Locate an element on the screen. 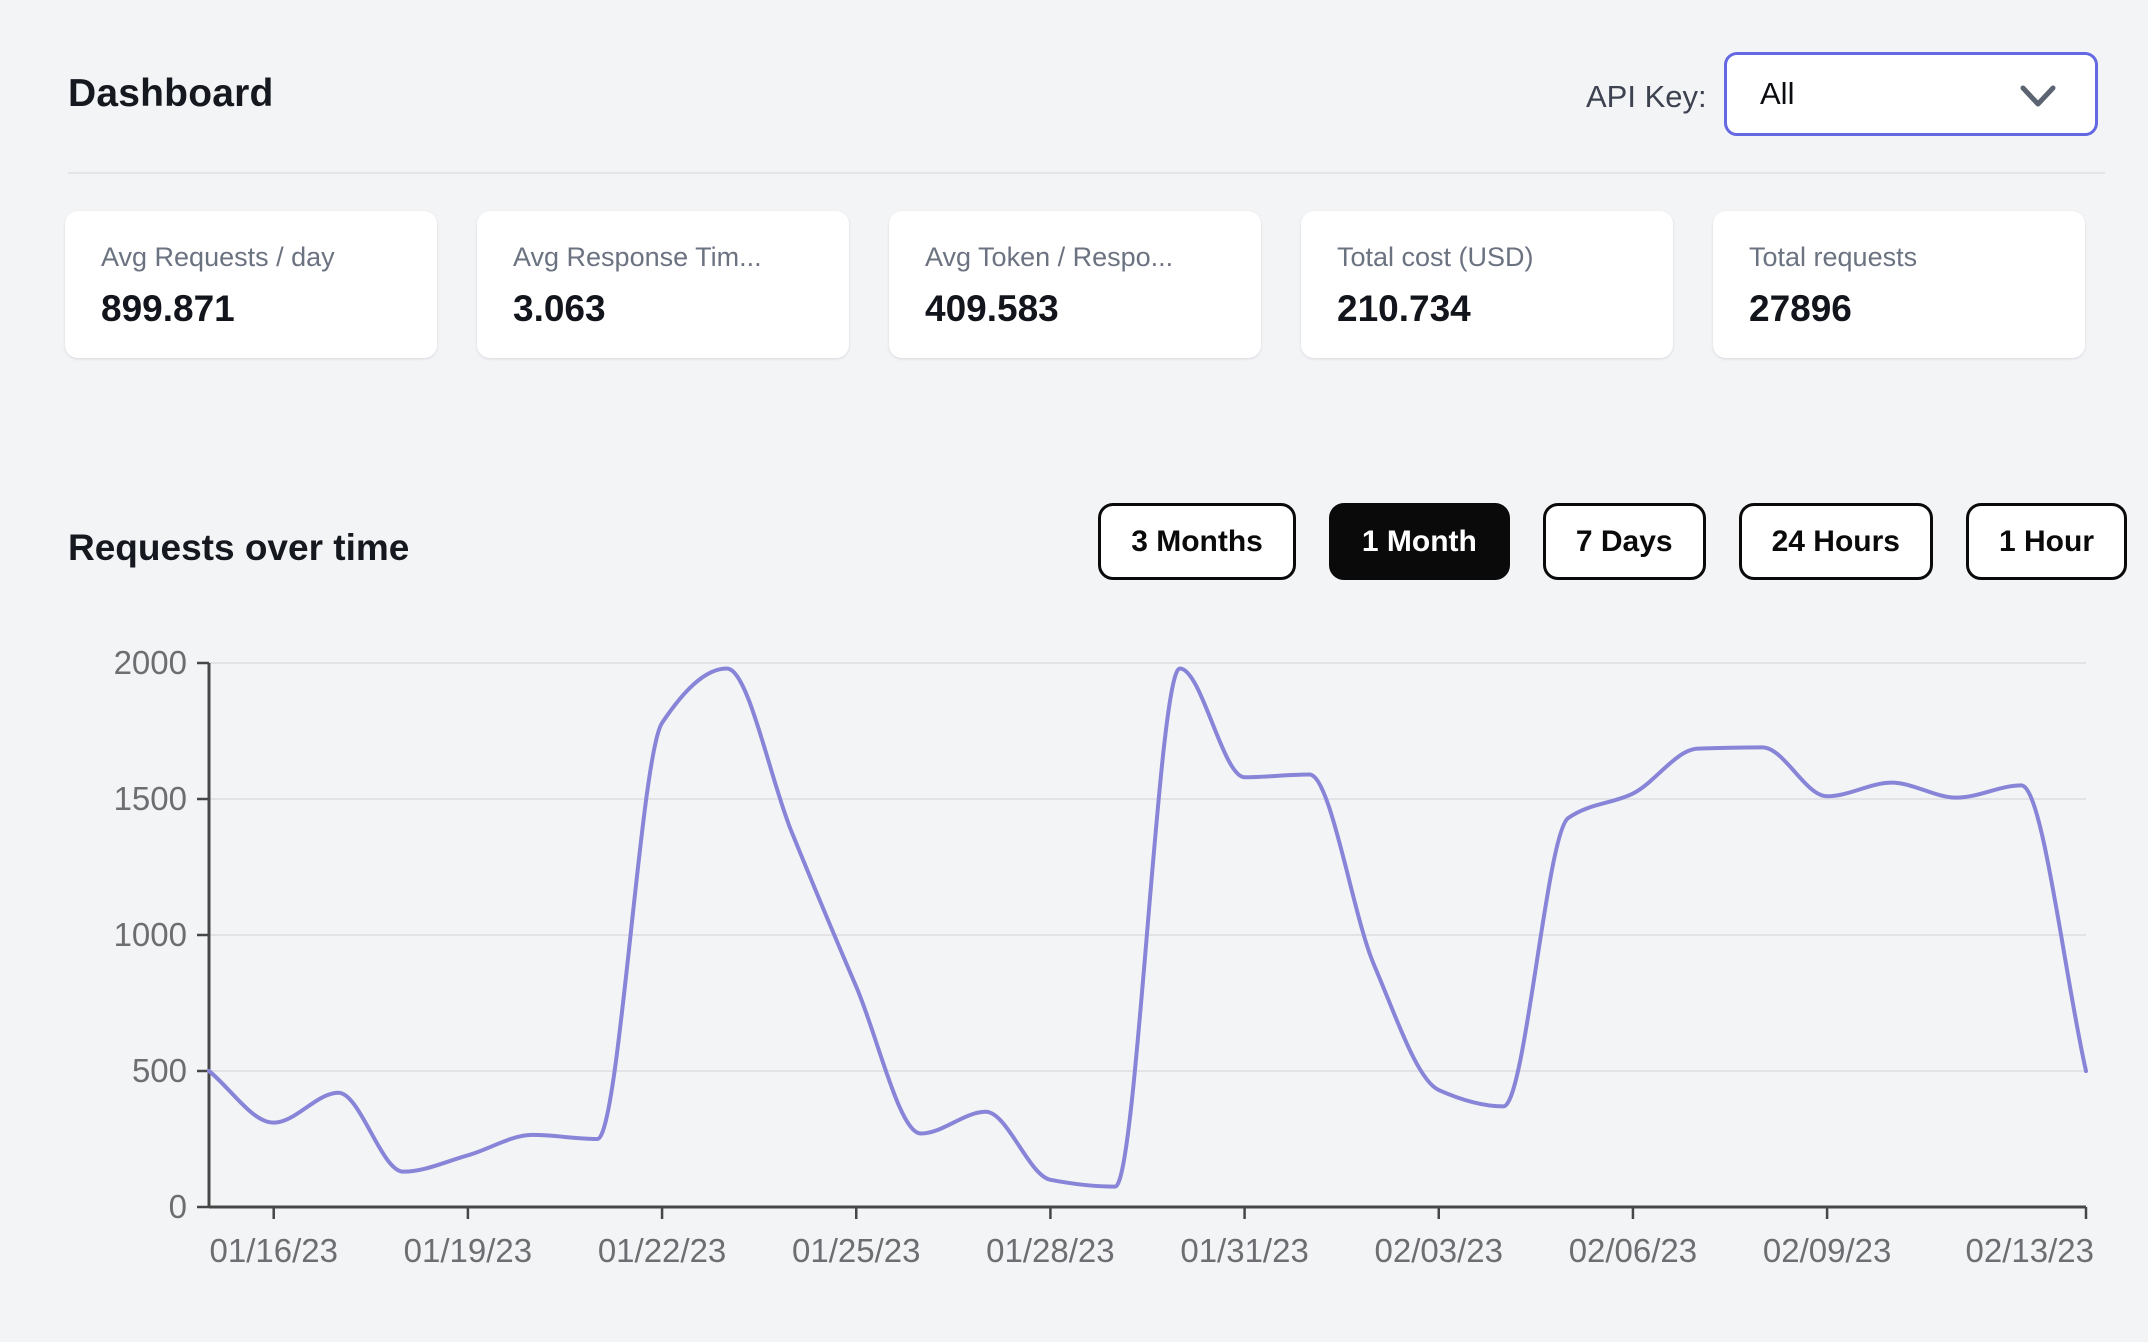 The image size is (2148, 1342). svg-text: 02/09/23 is located at coordinates (1827, 1250).